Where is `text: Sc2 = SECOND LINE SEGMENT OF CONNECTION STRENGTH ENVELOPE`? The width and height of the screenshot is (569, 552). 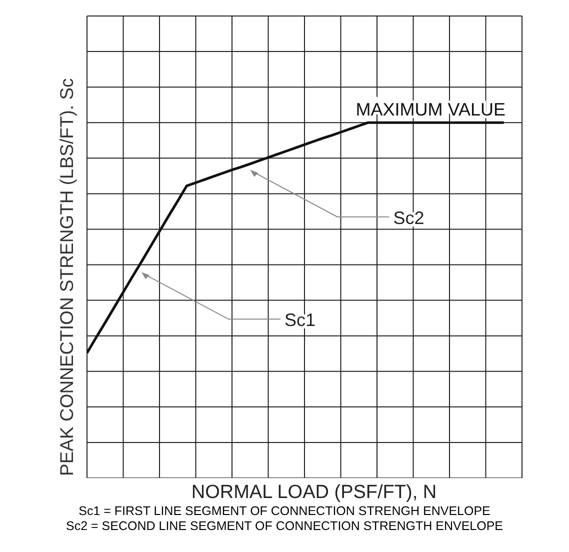 text: Sc2 = SECOND LINE SEGMENT OF CONNECTION STRENGTH ENVELOPE is located at coordinates (284, 526).